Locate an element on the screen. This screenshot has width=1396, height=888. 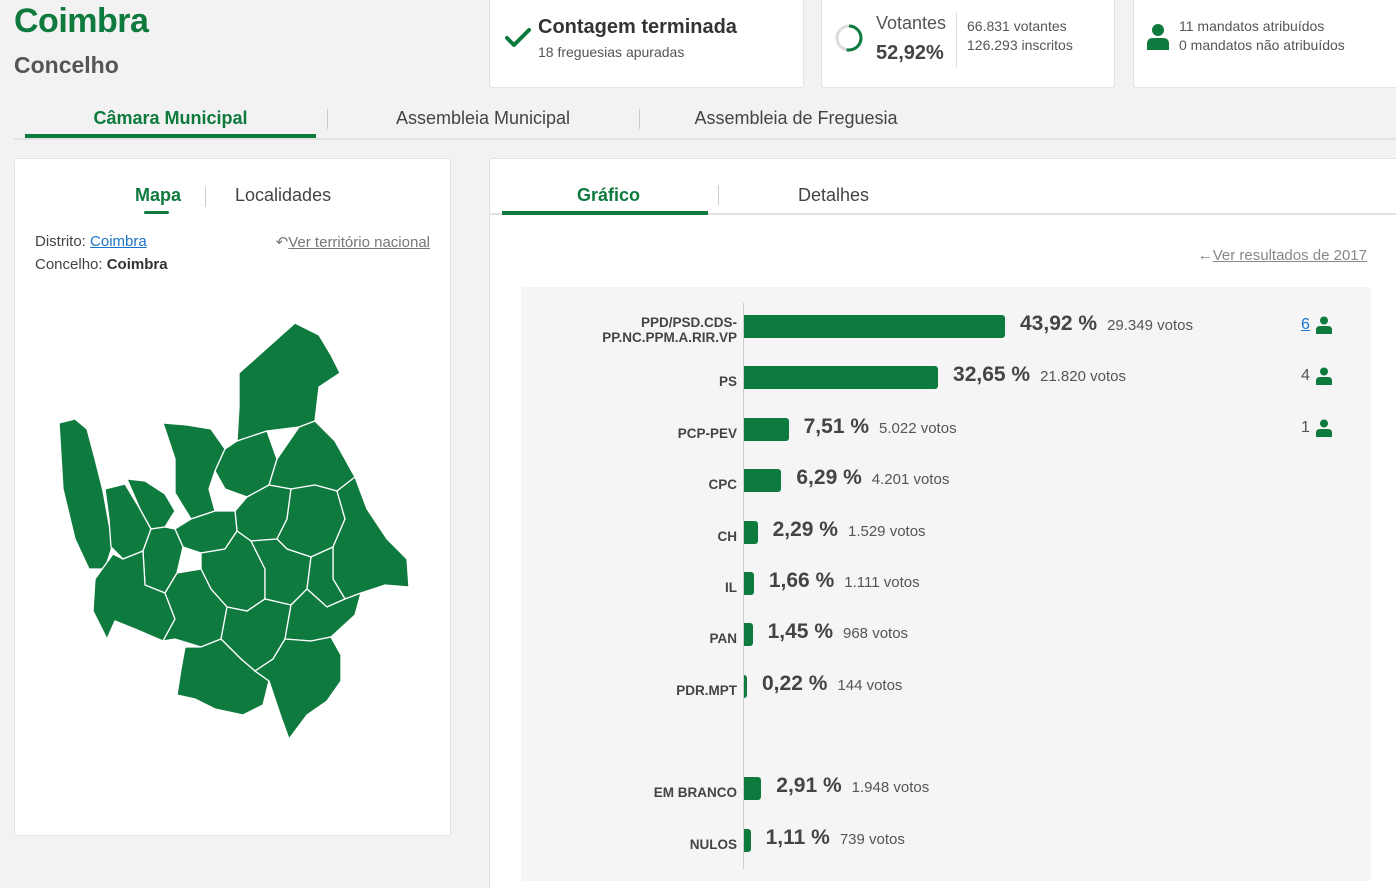
votes-label: 21.820 votos is located at coordinates (1083, 376).